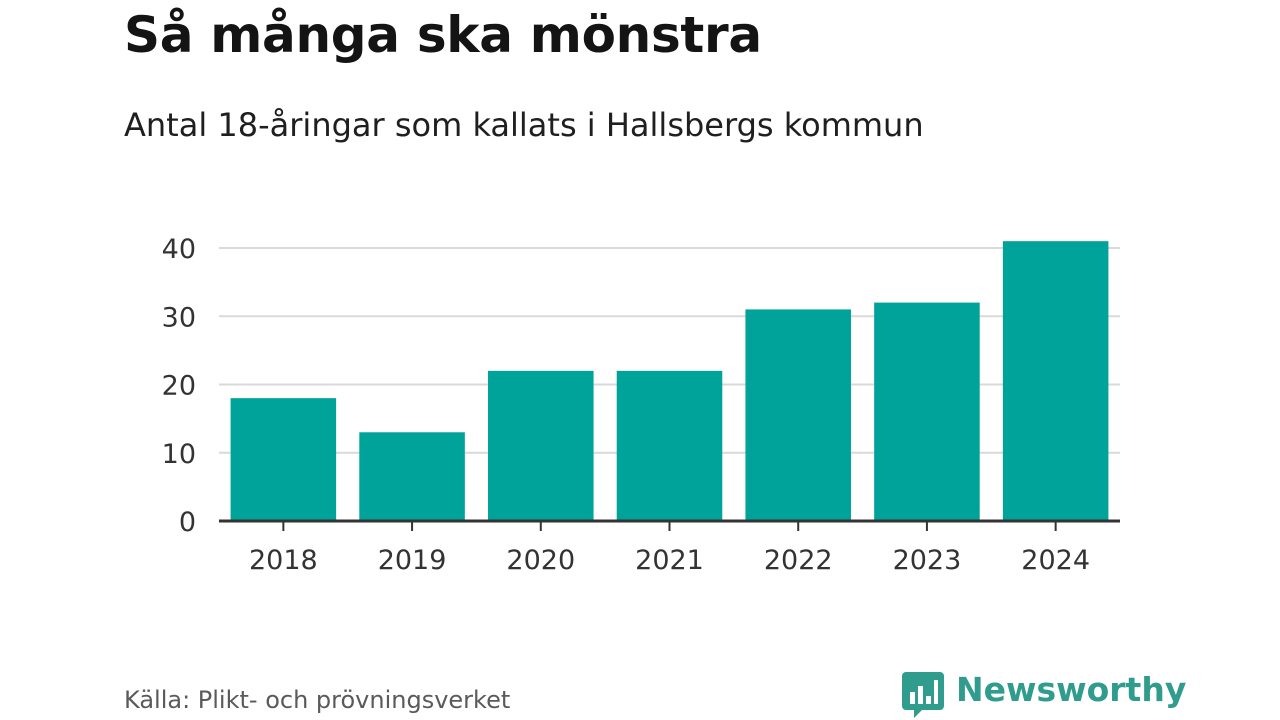 This screenshot has width=1280, height=720. What do you see at coordinates (179, 249) in the screenshot?
I see `y-tick-label: 40` at bounding box center [179, 249].